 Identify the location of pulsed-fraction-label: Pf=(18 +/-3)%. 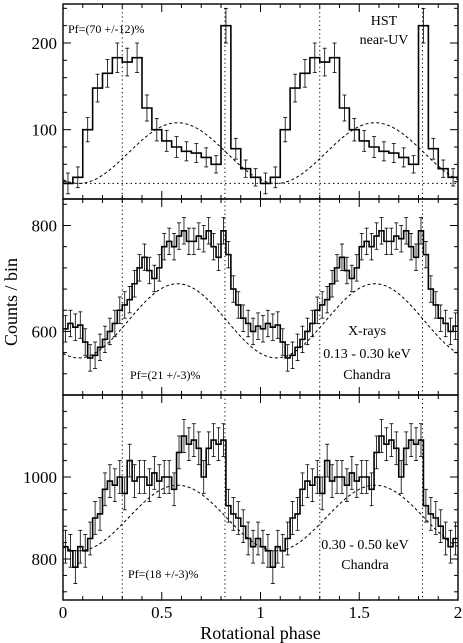
(163, 574).